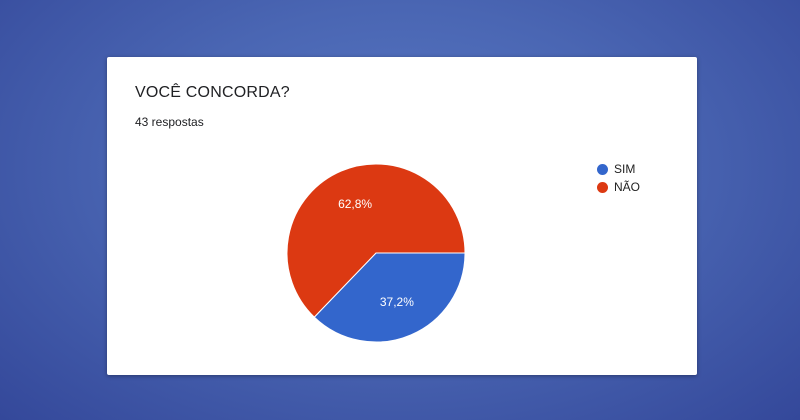 This screenshot has height=420, width=800. I want to click on legend-label-sim: SIM, so click(625, 169).